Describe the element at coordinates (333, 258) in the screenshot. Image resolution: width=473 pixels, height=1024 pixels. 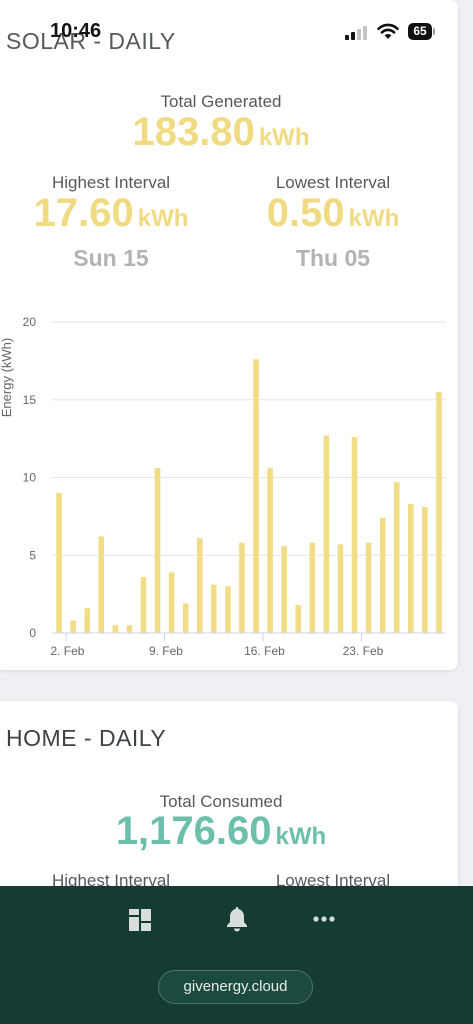
I see `lowest-interval-day: Thu 05` at that location.